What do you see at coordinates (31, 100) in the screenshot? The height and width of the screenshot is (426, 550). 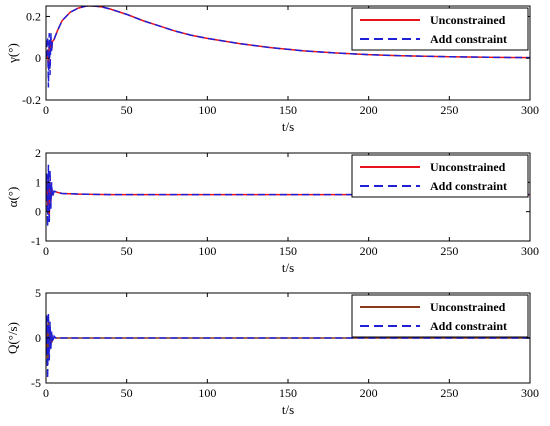 I see `y-tick-label: -0.2` at bounding box center [31, 100].